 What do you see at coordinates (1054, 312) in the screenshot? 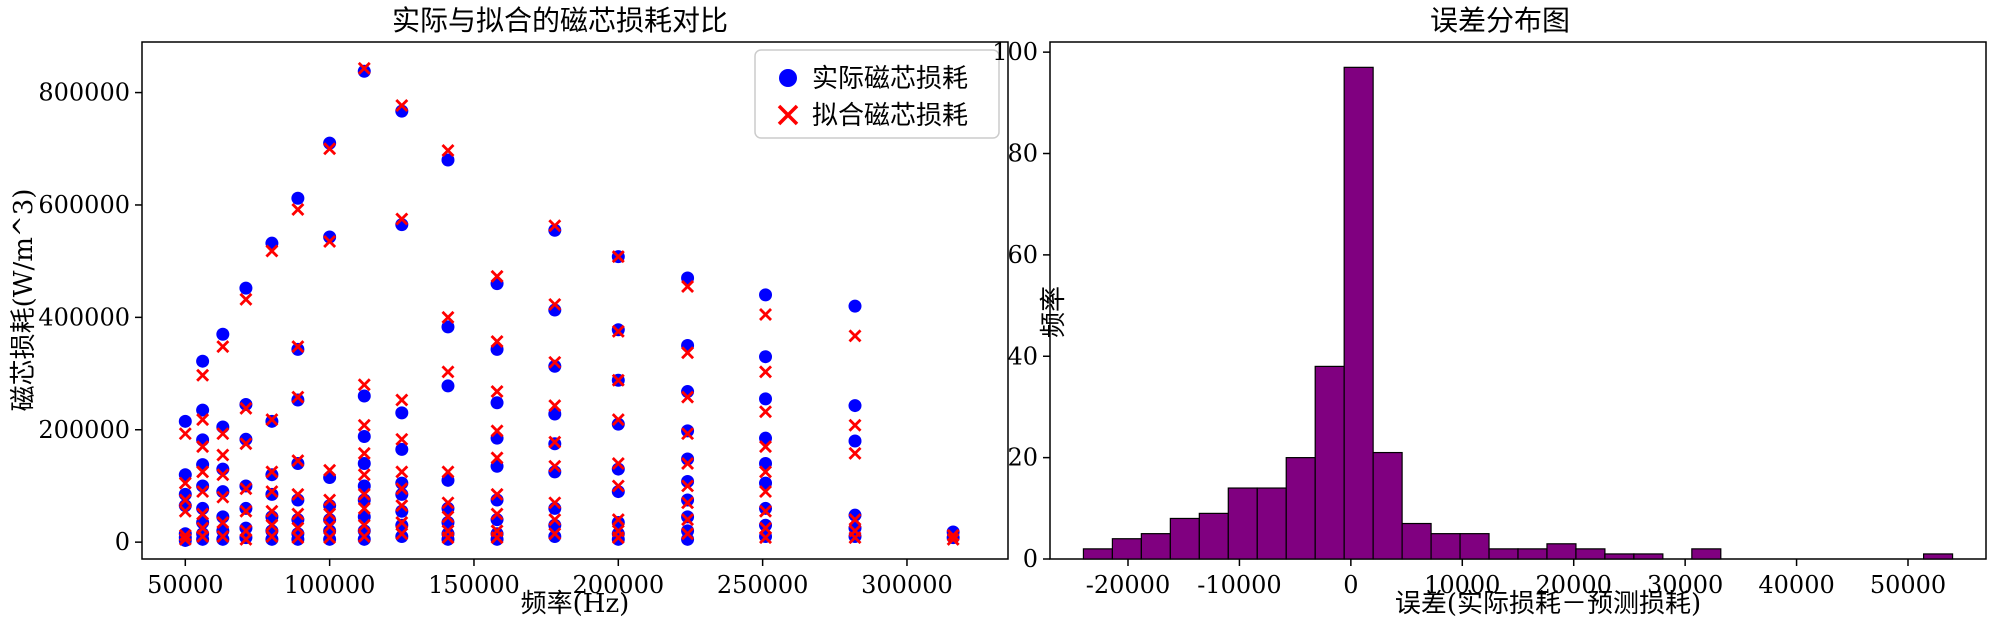
I see `histogram-y-axis-label: 频率` at bounding box center [1054, 312].